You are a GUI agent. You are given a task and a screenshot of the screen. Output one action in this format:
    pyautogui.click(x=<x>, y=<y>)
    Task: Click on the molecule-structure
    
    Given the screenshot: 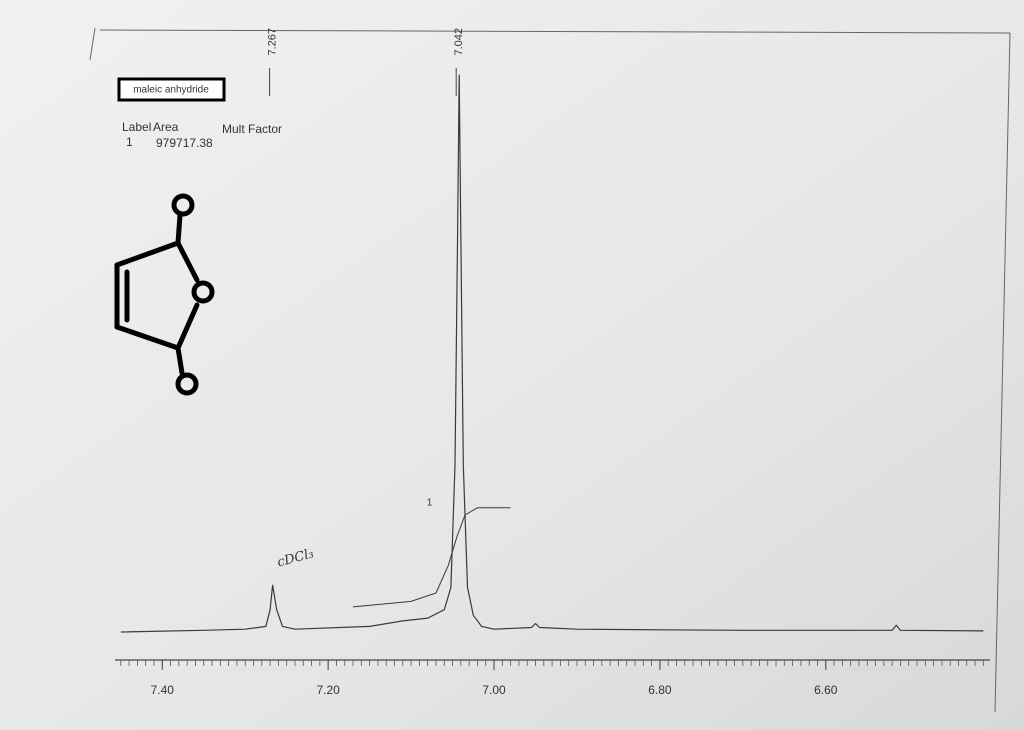 What is the action you would take?
    pyautogui.click(x=164, y=294)
    